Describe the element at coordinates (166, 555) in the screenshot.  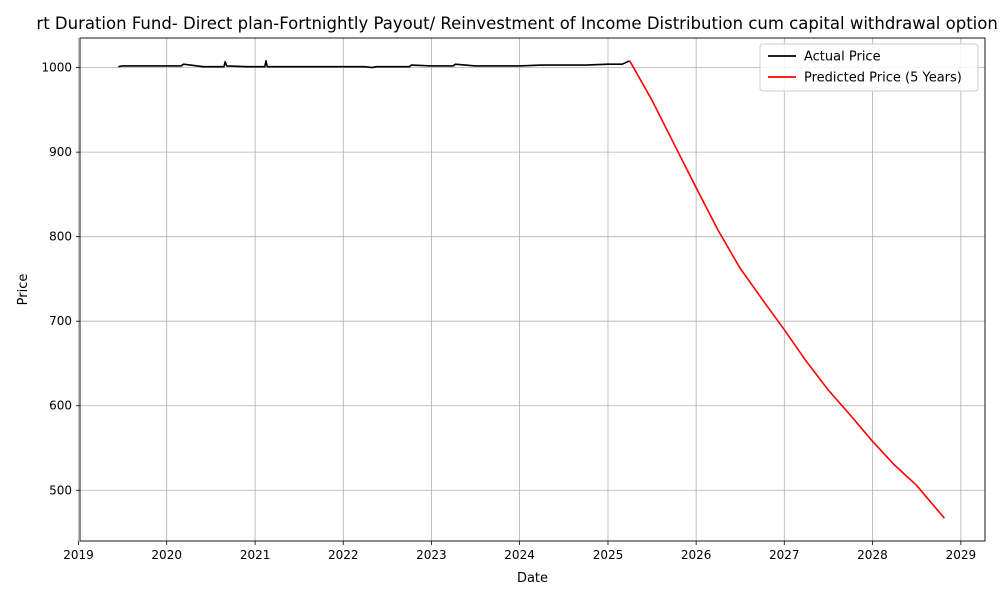
I see `x-tick-label: 2020` at that location.